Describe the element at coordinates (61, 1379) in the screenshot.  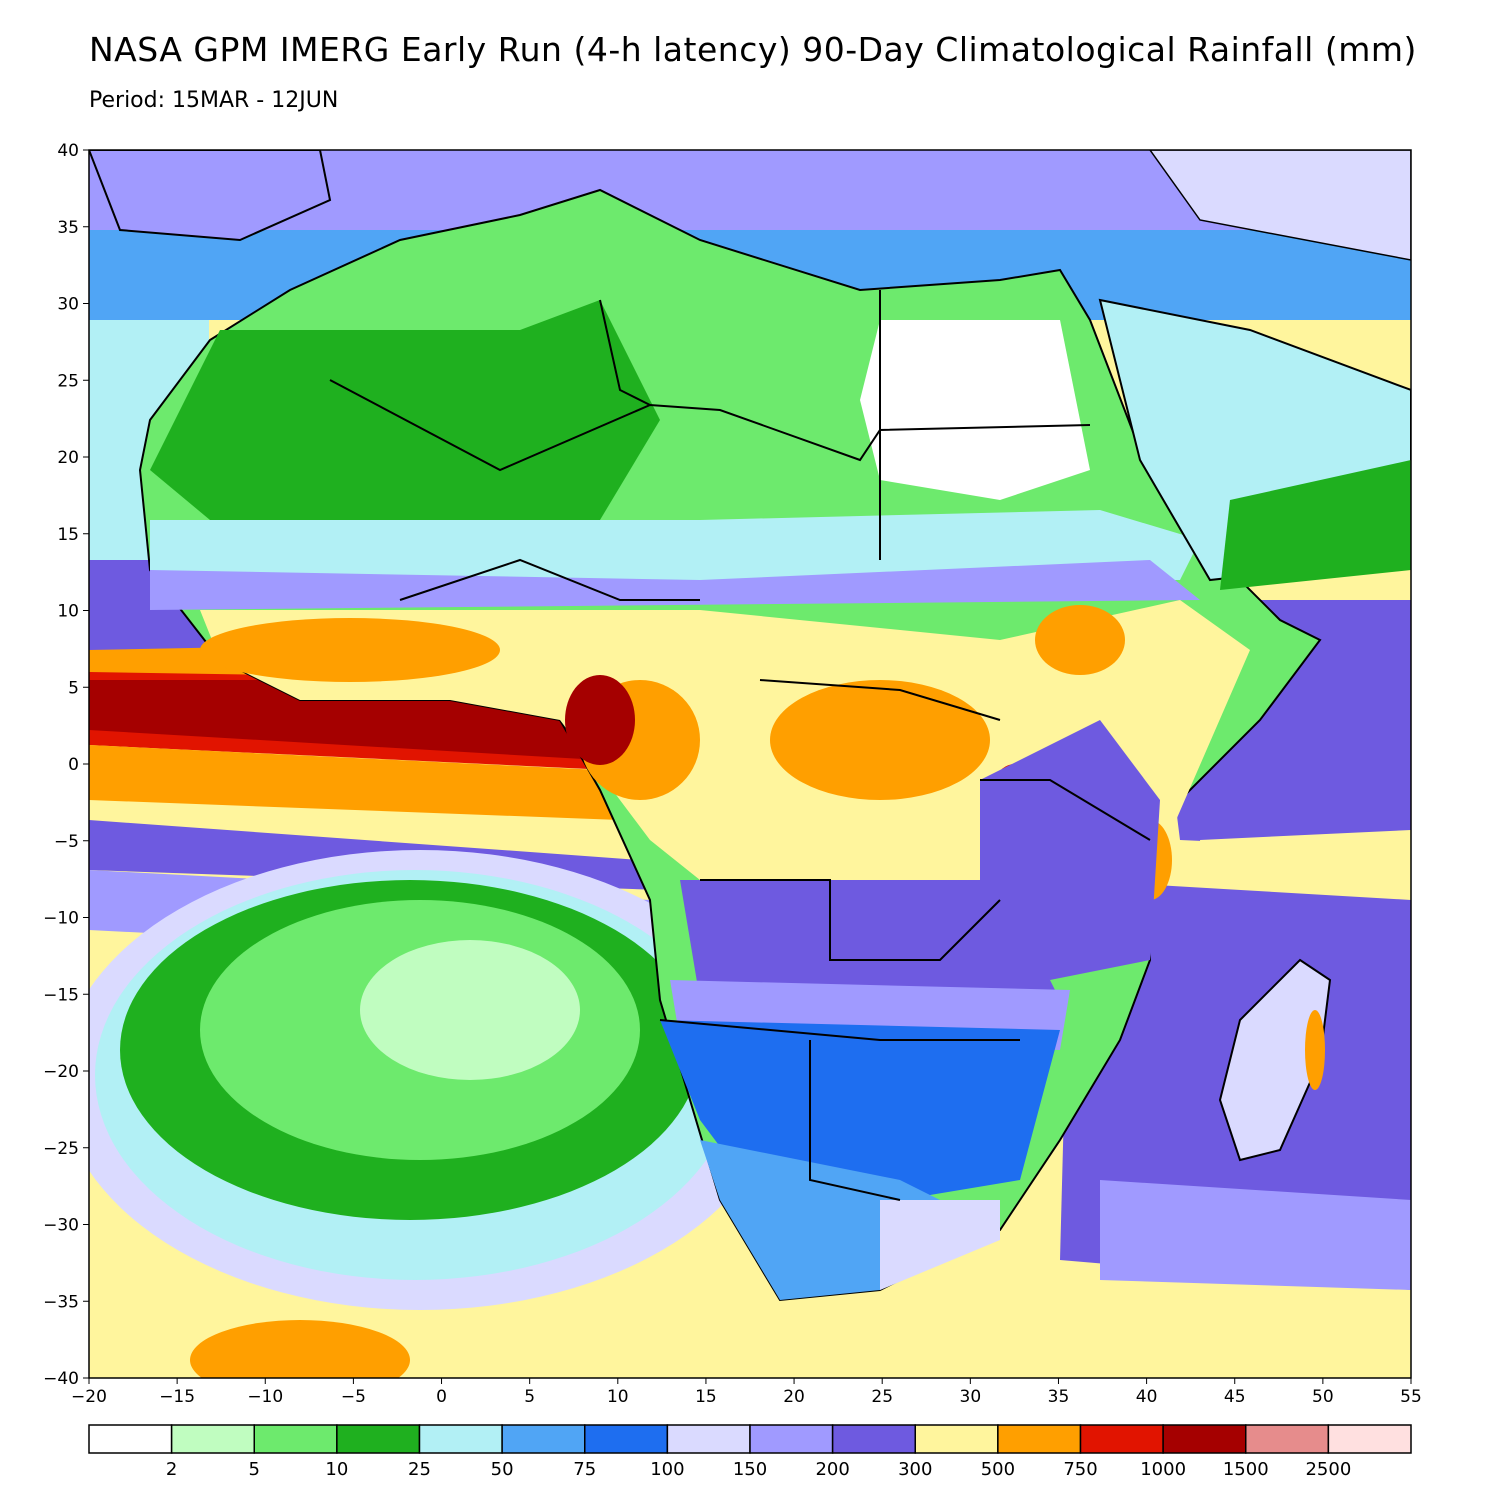
I see `y-tick-label: −40` at that location.